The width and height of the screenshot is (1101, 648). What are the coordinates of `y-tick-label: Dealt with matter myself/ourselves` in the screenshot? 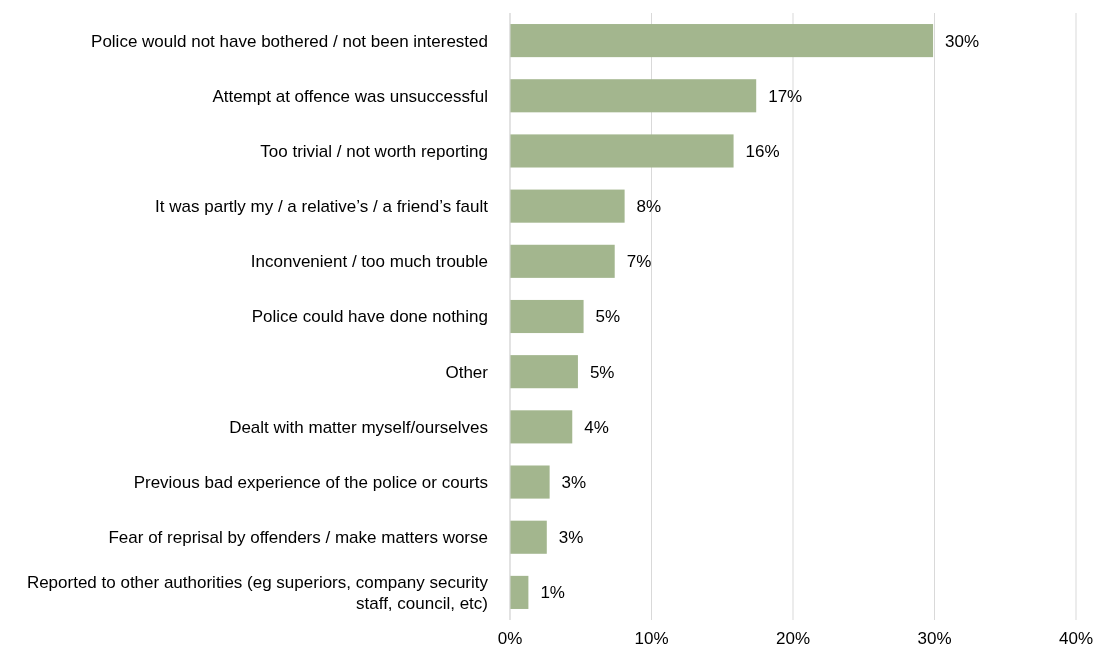 It's located at (358, 427).